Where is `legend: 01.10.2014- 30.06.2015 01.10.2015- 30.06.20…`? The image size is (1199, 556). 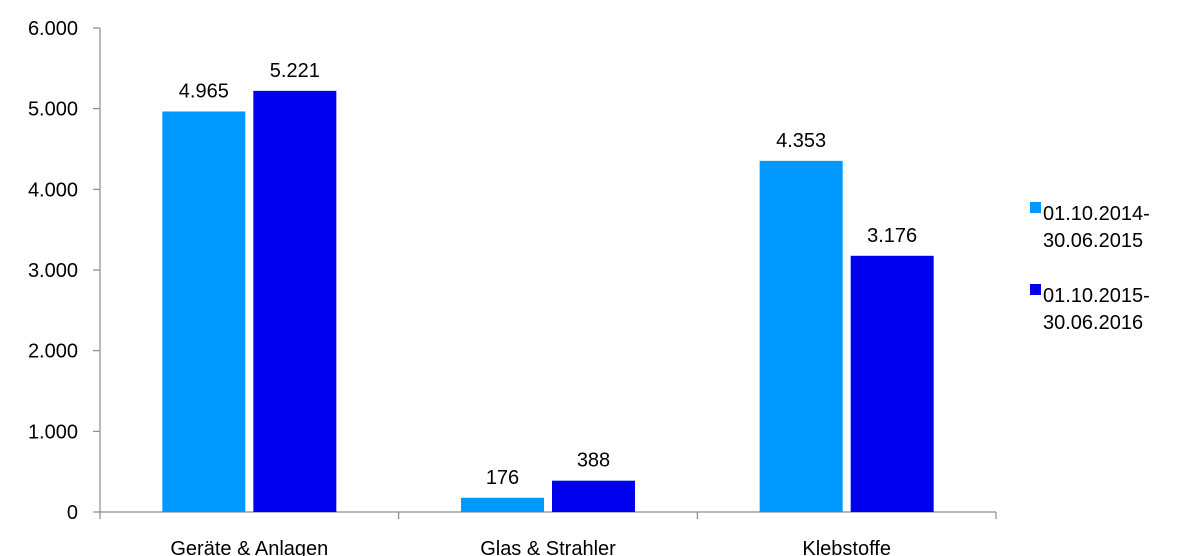
legend: 01.10.2014- 30.06.2015 01.10.2015- 30.06.20… is located at coordinates (1090, 268).